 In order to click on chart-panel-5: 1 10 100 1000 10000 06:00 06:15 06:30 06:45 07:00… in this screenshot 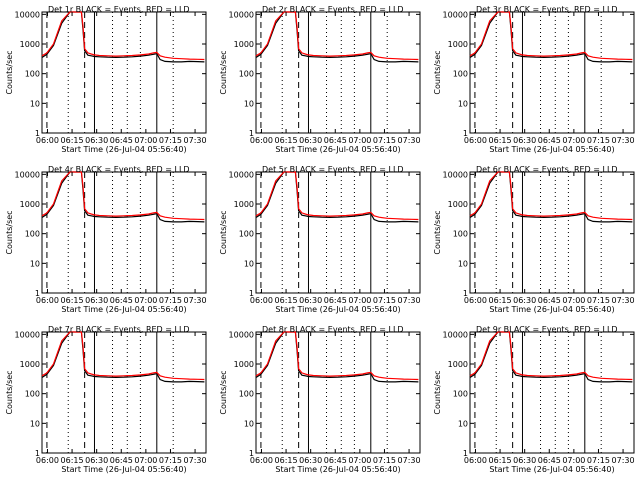, I will do `click(320, 239)`.